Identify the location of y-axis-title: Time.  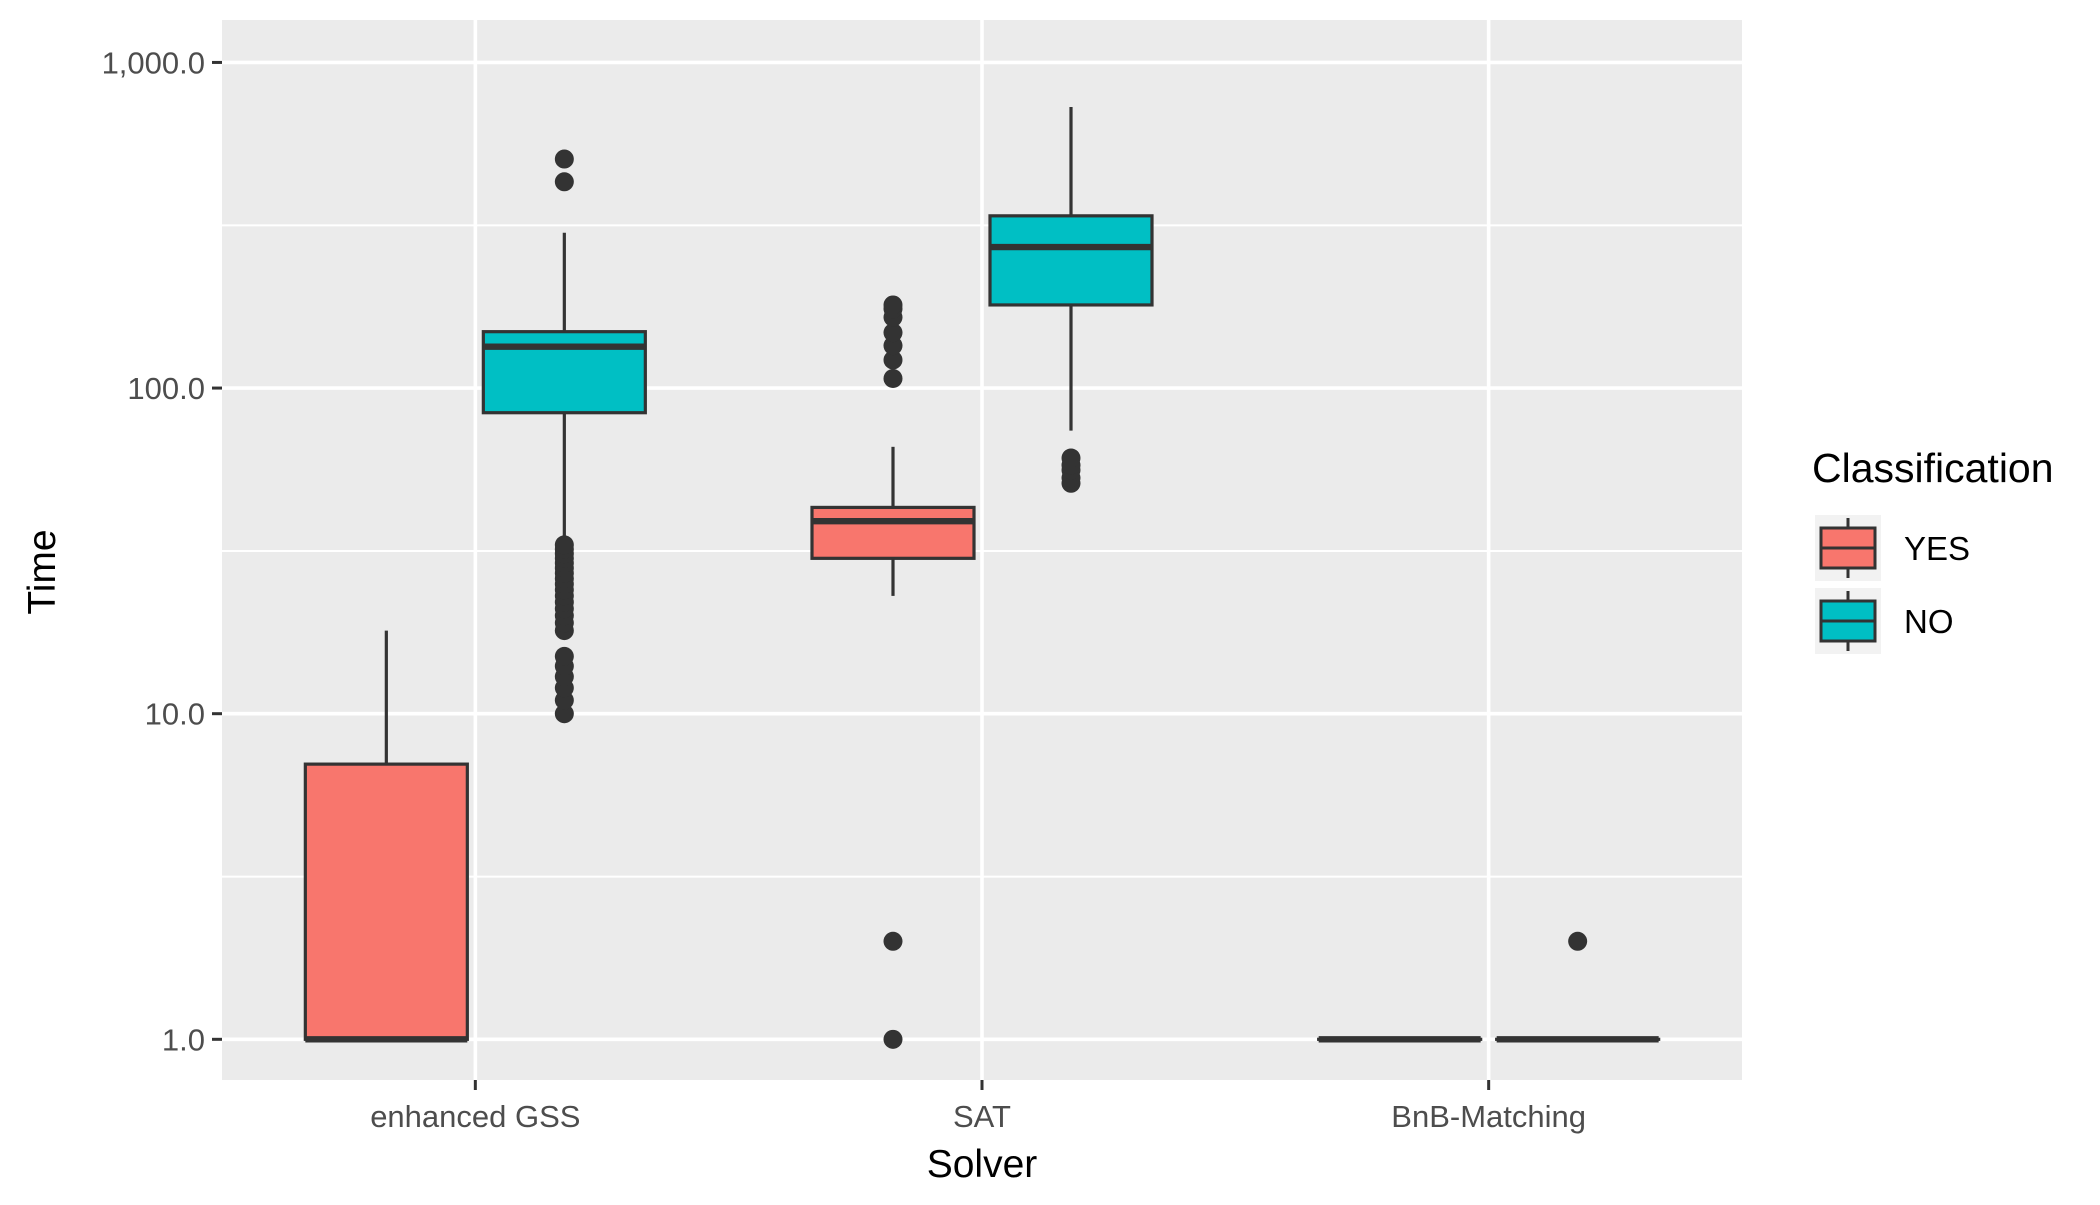
(42, 571).